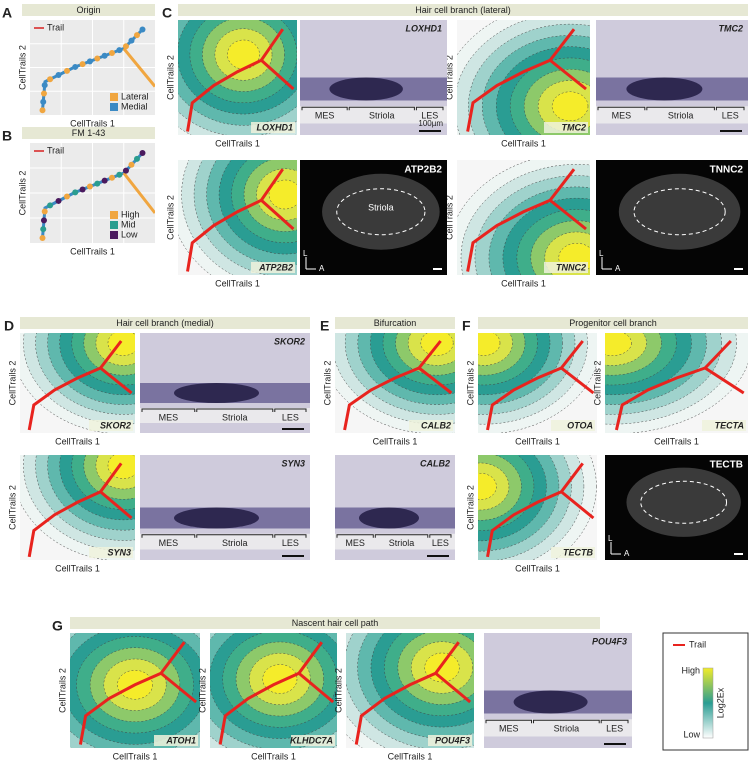 The width and height of the screenshot is (752, 771). I want to click on legend-low: Low, so click(691, 734).